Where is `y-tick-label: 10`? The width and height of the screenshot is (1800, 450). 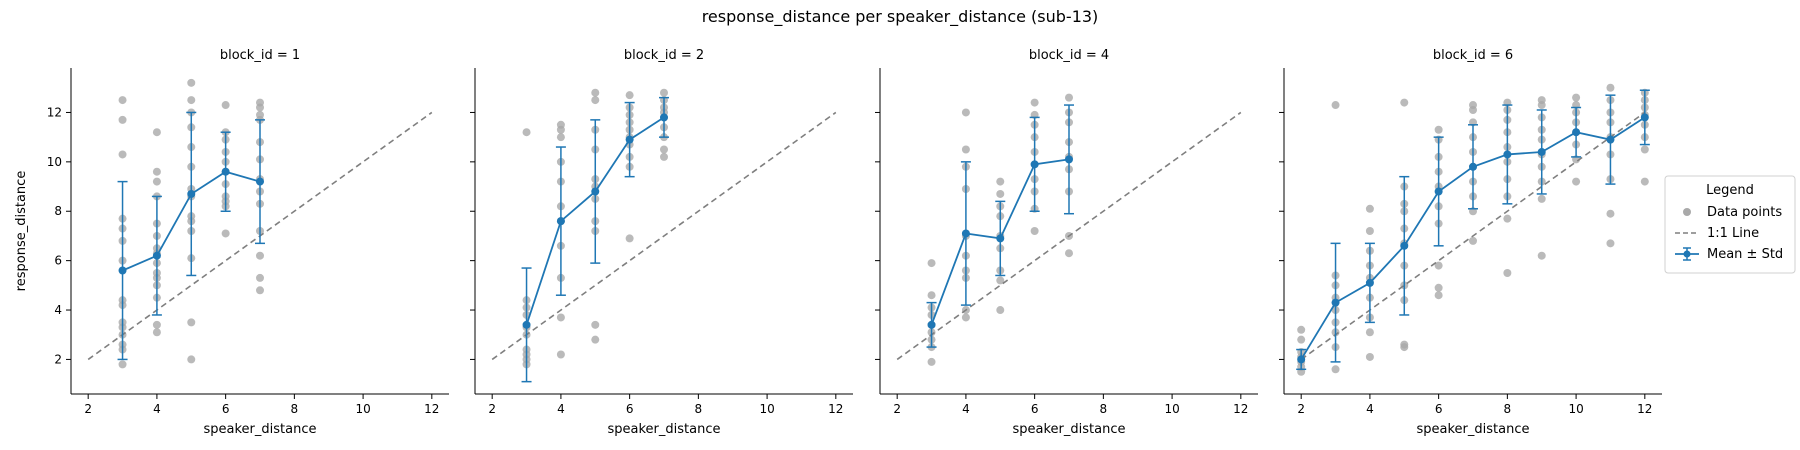
y-tick-label: 10 is located at coordinates (54, 162).